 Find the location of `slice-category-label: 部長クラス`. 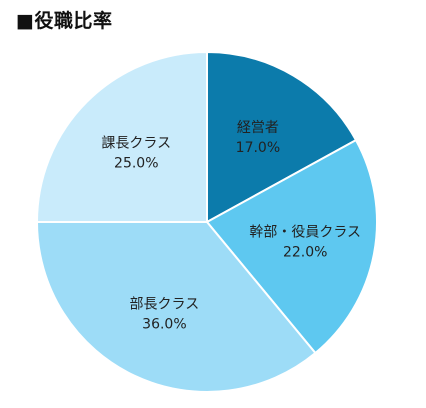

slice-category-label: 部長クラス is located at coordinates (165, 305).